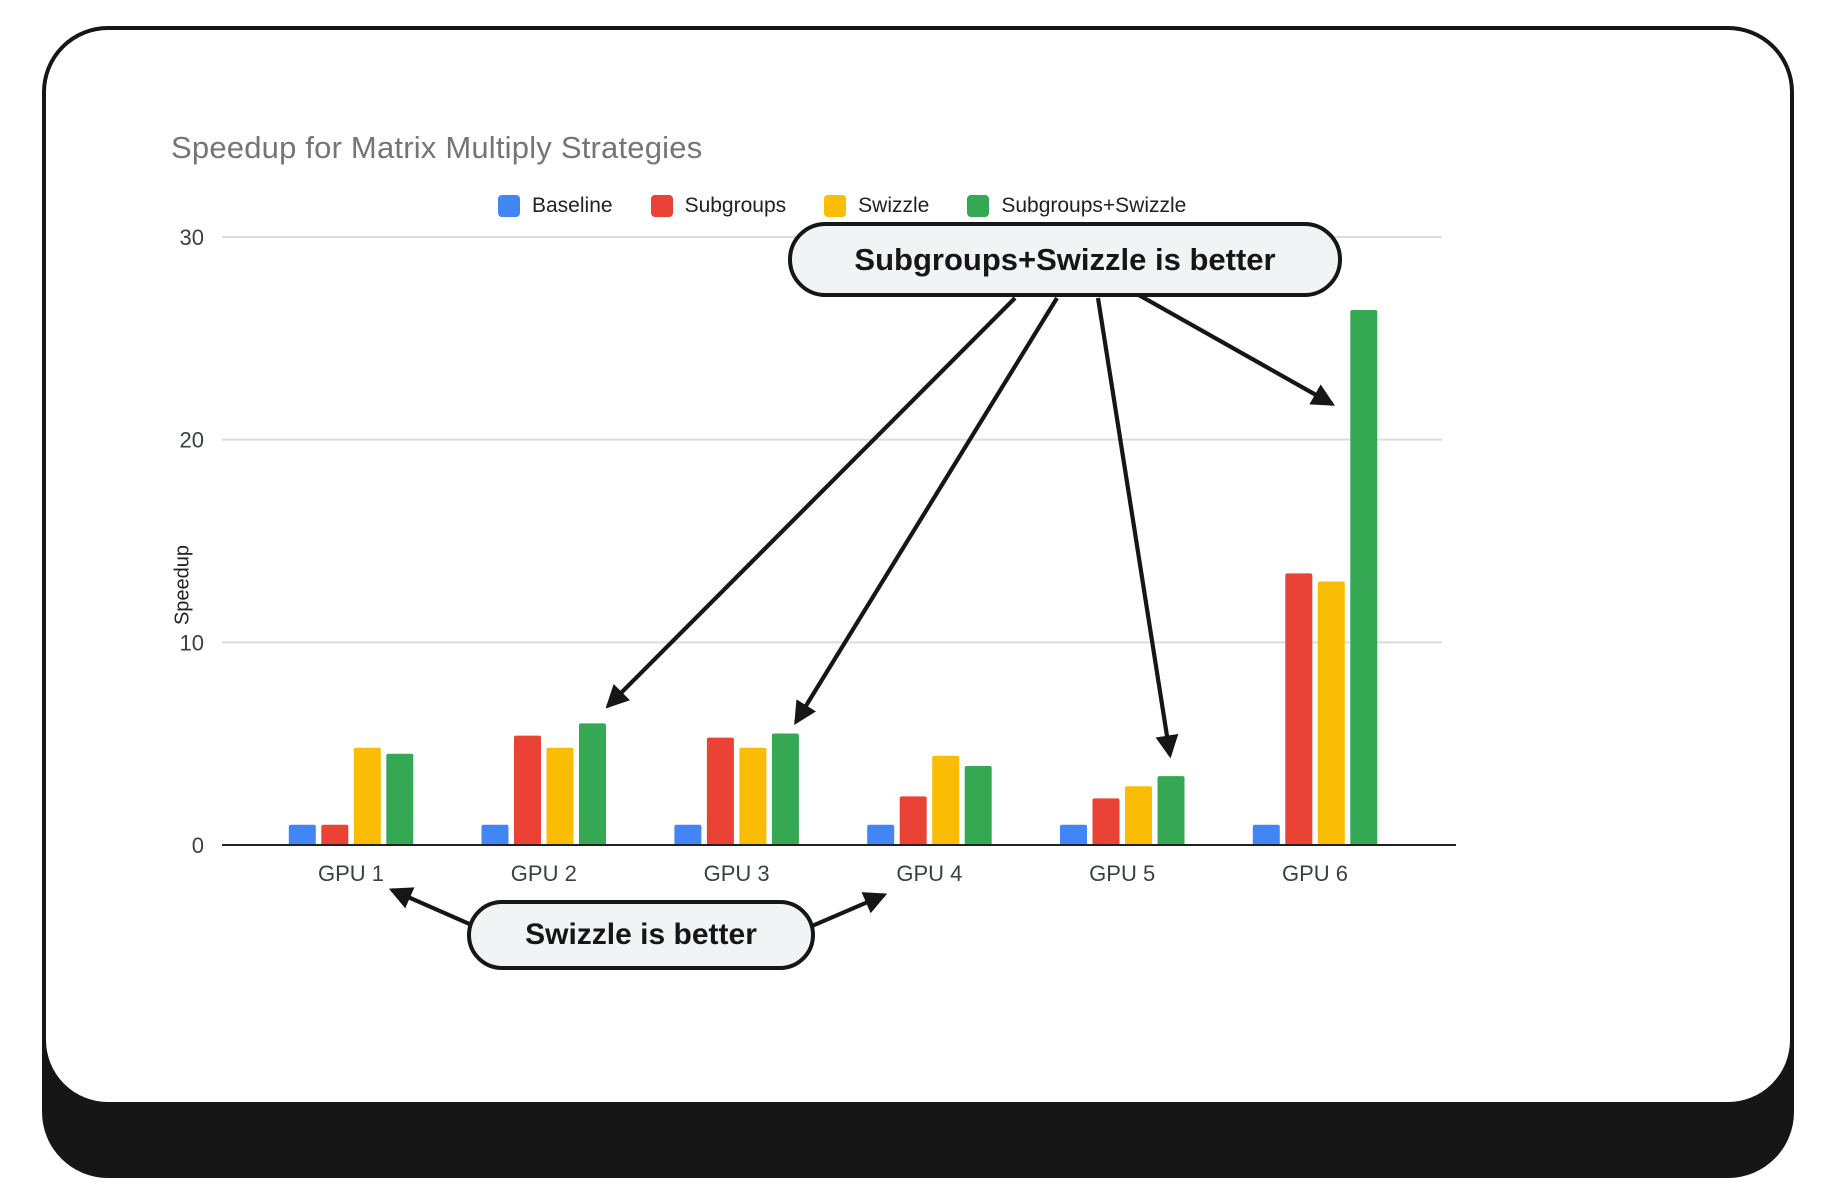  Describe the element at coordinates (367, 796) in the screenshot. I see `bar-gpu-1-swizzle` at that location.